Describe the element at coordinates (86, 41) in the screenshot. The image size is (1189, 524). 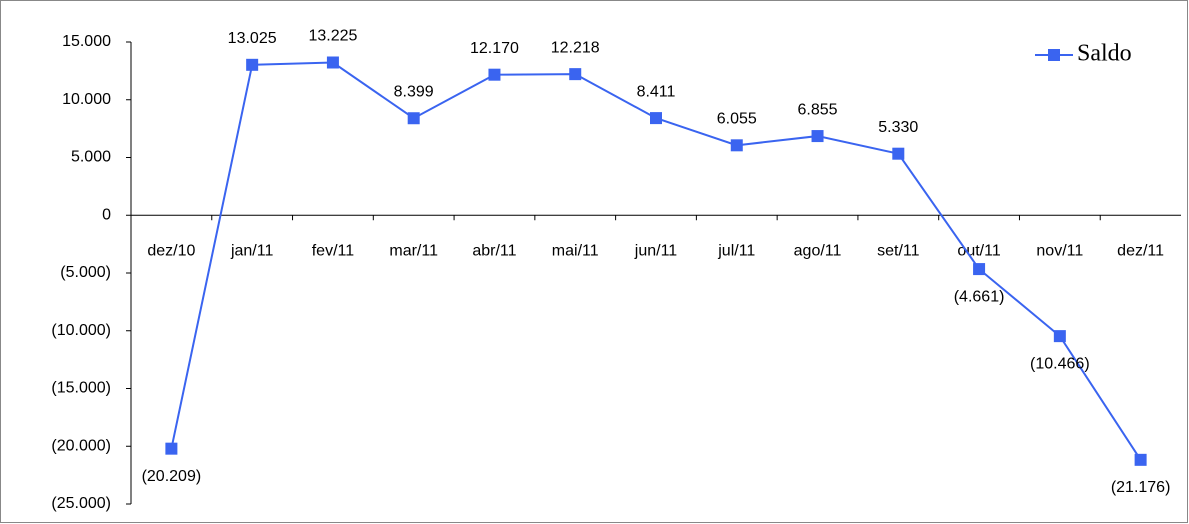
I see `y-tick-label: 15.000` at that location.